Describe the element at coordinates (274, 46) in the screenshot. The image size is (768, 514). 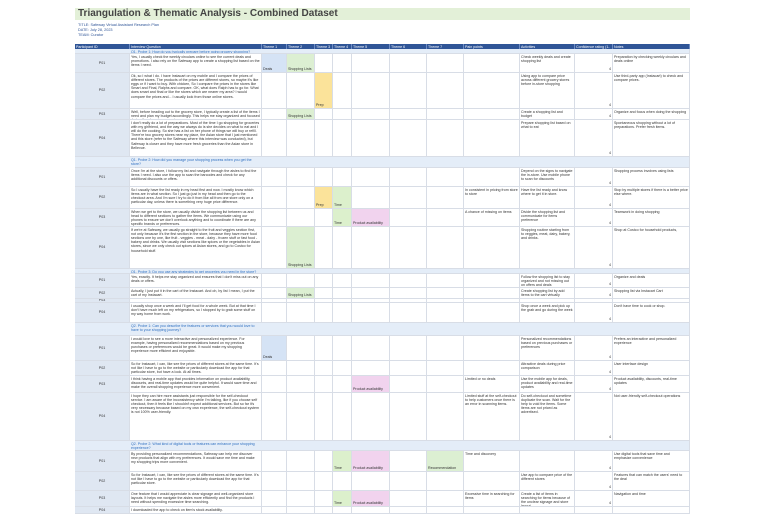
I see `column-header: Theme 1` at that location.